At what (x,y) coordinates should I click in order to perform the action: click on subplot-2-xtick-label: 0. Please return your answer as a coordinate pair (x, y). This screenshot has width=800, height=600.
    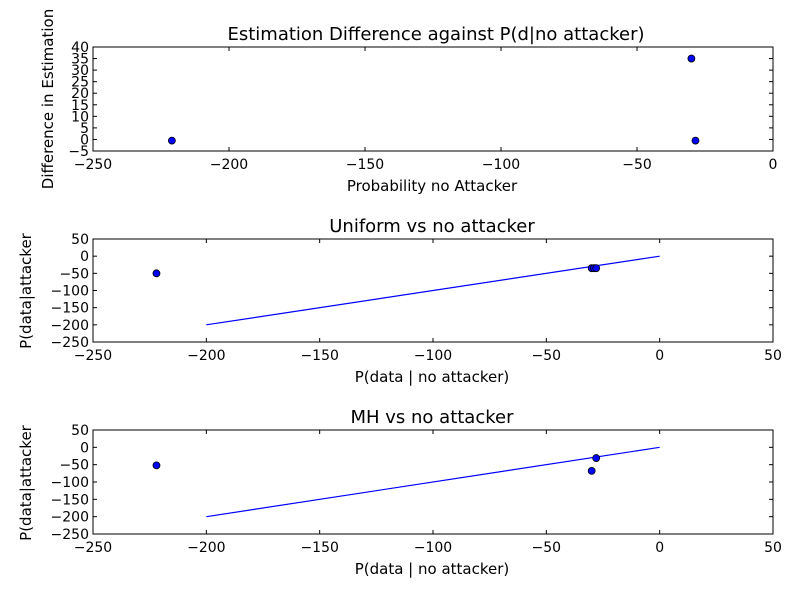
    Looking at the image, I should click on (659, 356).